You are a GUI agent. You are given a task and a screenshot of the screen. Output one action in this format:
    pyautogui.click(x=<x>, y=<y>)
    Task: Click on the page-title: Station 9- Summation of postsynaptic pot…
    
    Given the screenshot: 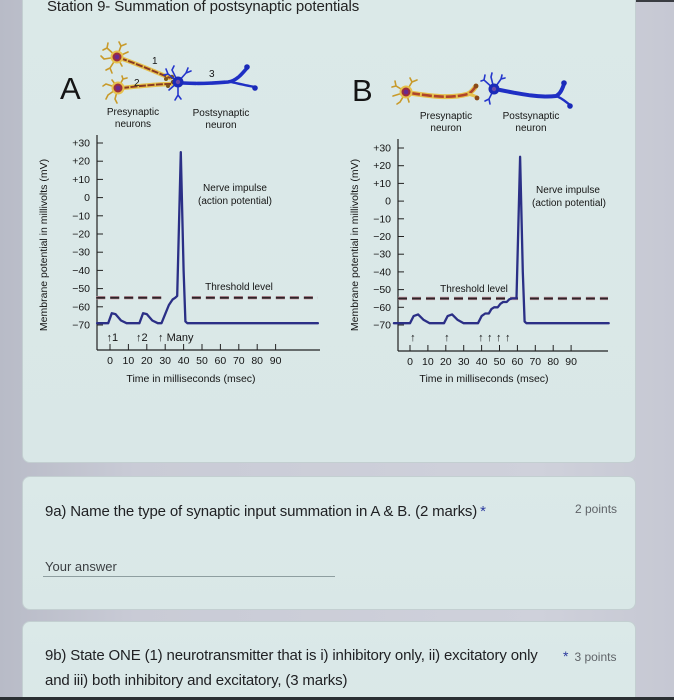 What is the action you would take?
    pyautogui.click(x=203, y=7)
    